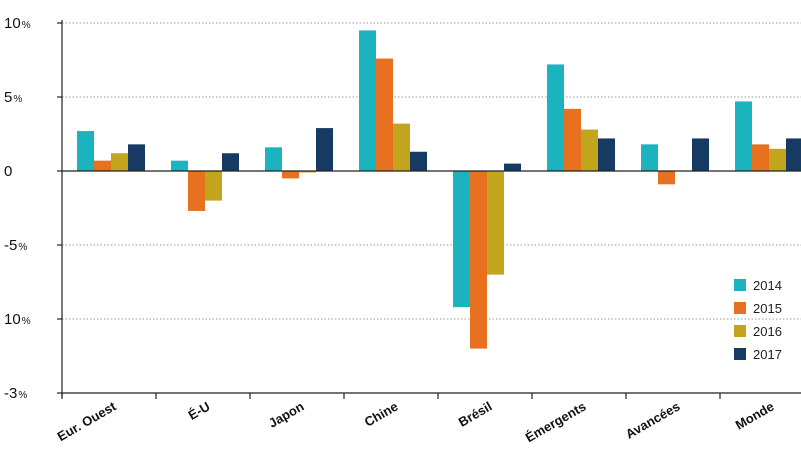 This screenshot has width=801, height=465. Describe the element at coordinates (755, 416) in the screenshot. I see `category-label: Monde` at that location.